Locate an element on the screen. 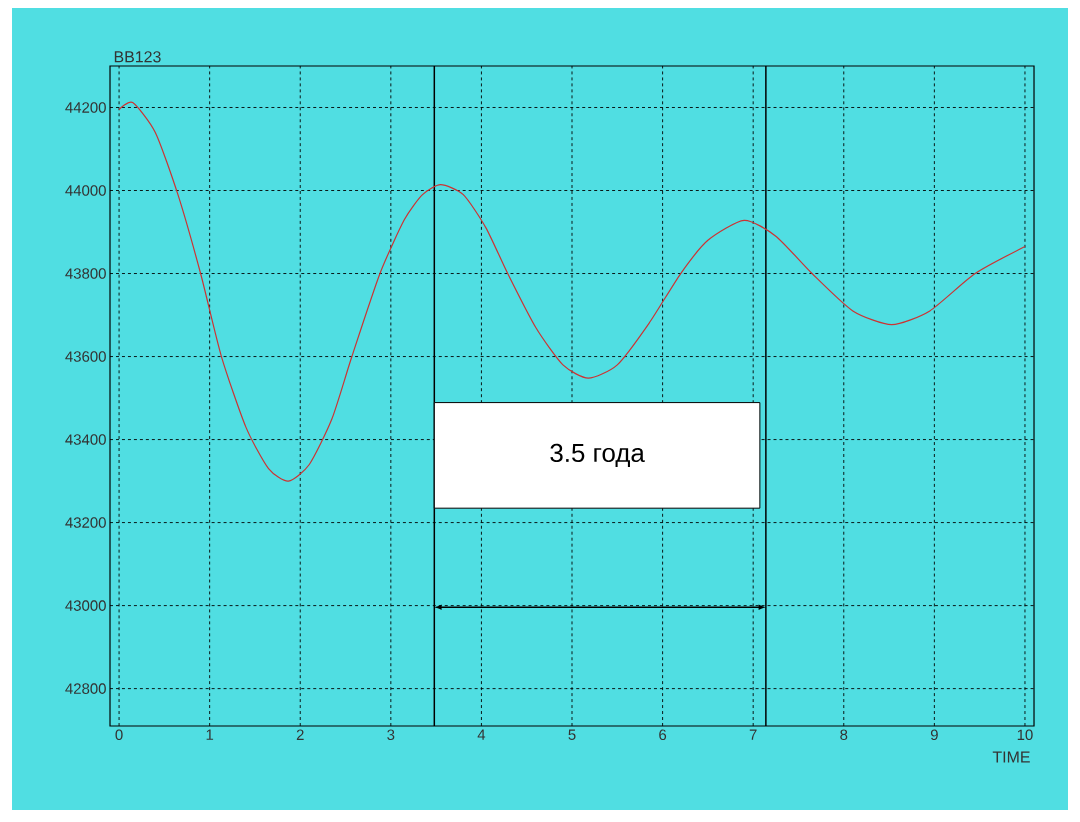 The image size is (1080, 822). y-tick-label: 43200 is located at coordinates (85, 522).